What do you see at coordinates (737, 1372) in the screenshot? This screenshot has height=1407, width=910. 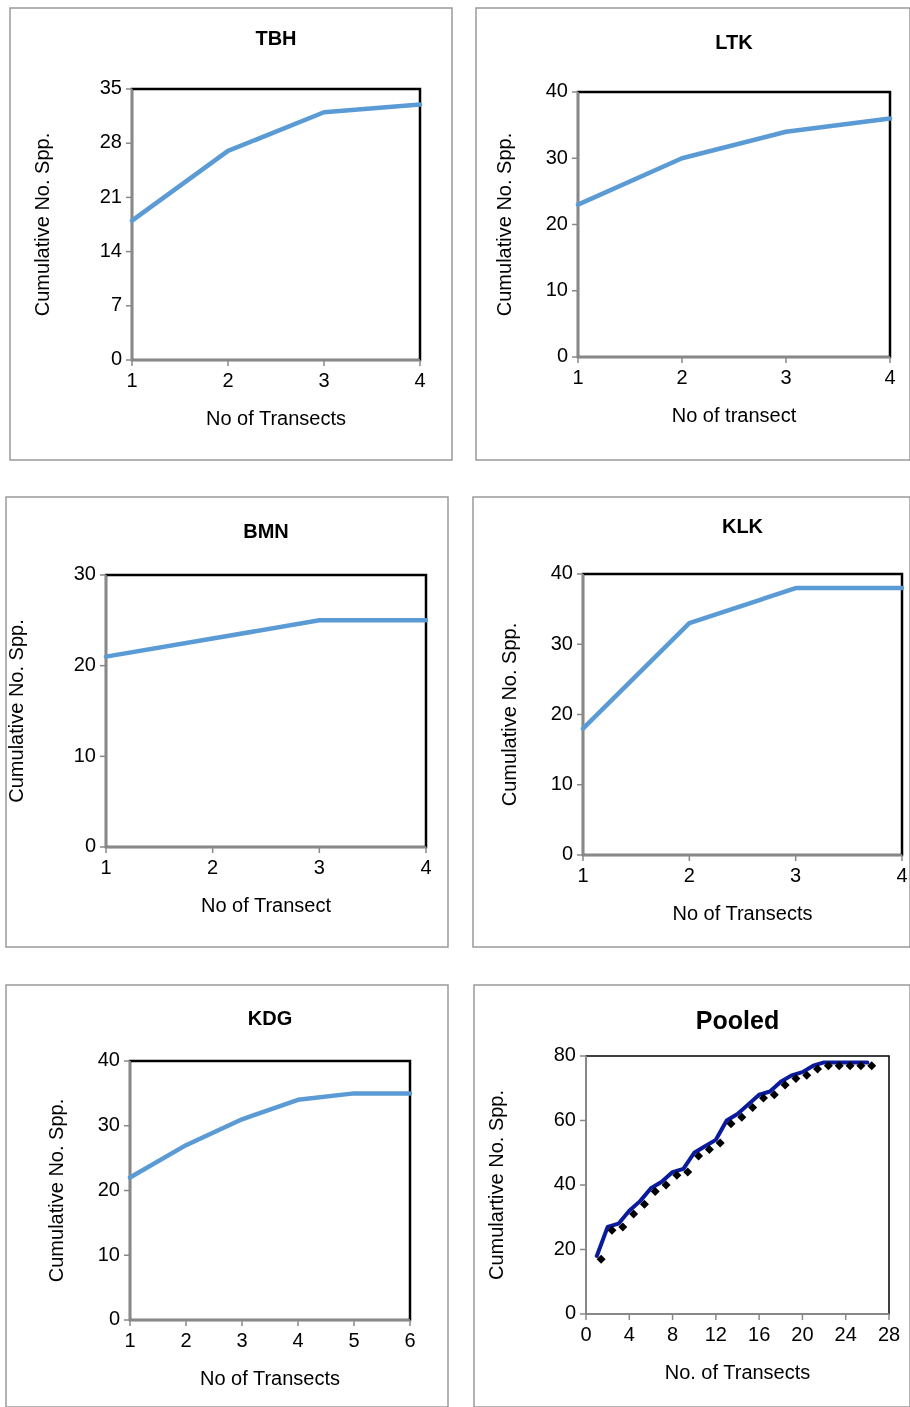 I see `x-axis-title: No. of Transects` at bounding box center [737, 1372].